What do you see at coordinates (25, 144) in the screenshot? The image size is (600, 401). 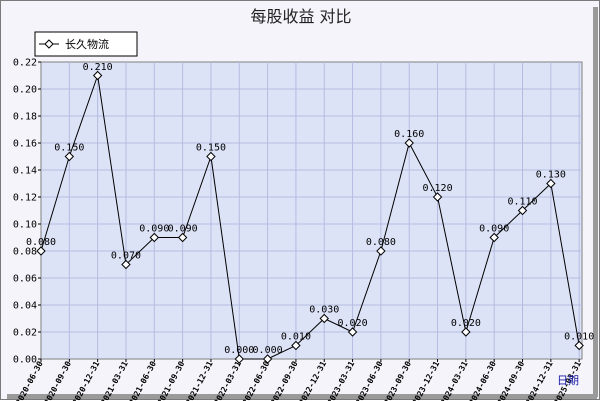 I see `y-tick-label: 0.16` at bounding box center [25, 144].